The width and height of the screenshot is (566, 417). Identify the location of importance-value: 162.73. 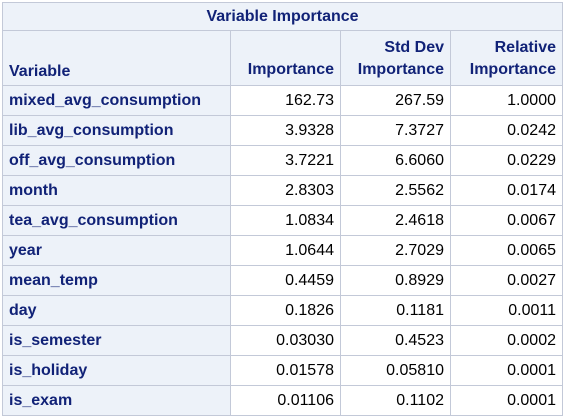
(285, 100).